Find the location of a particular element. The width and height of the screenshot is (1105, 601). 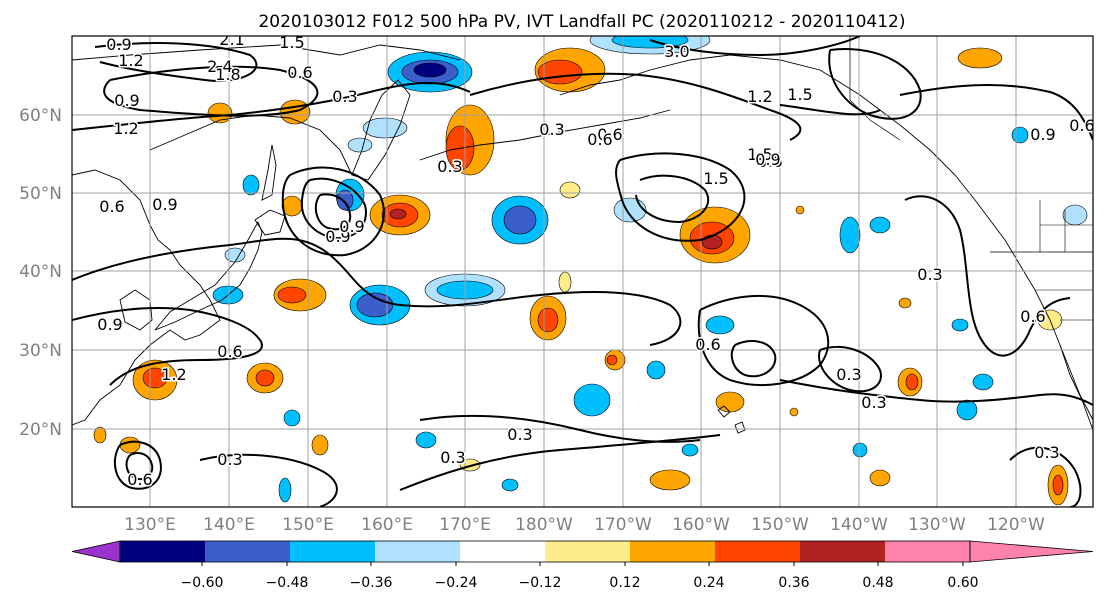

pv-contour-label: 2.4 is located at coordinates (219, 66).